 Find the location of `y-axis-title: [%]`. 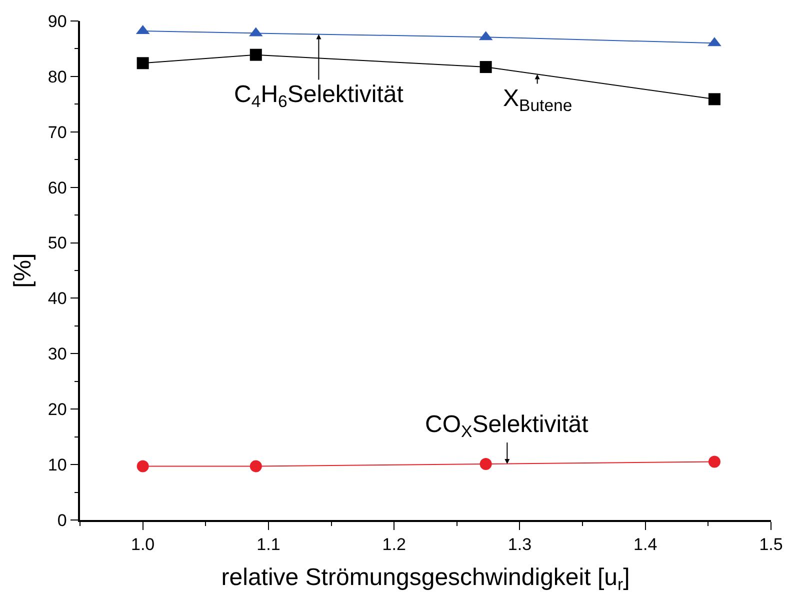

y-axis-title: [%] is located at coordinates (23, 270).